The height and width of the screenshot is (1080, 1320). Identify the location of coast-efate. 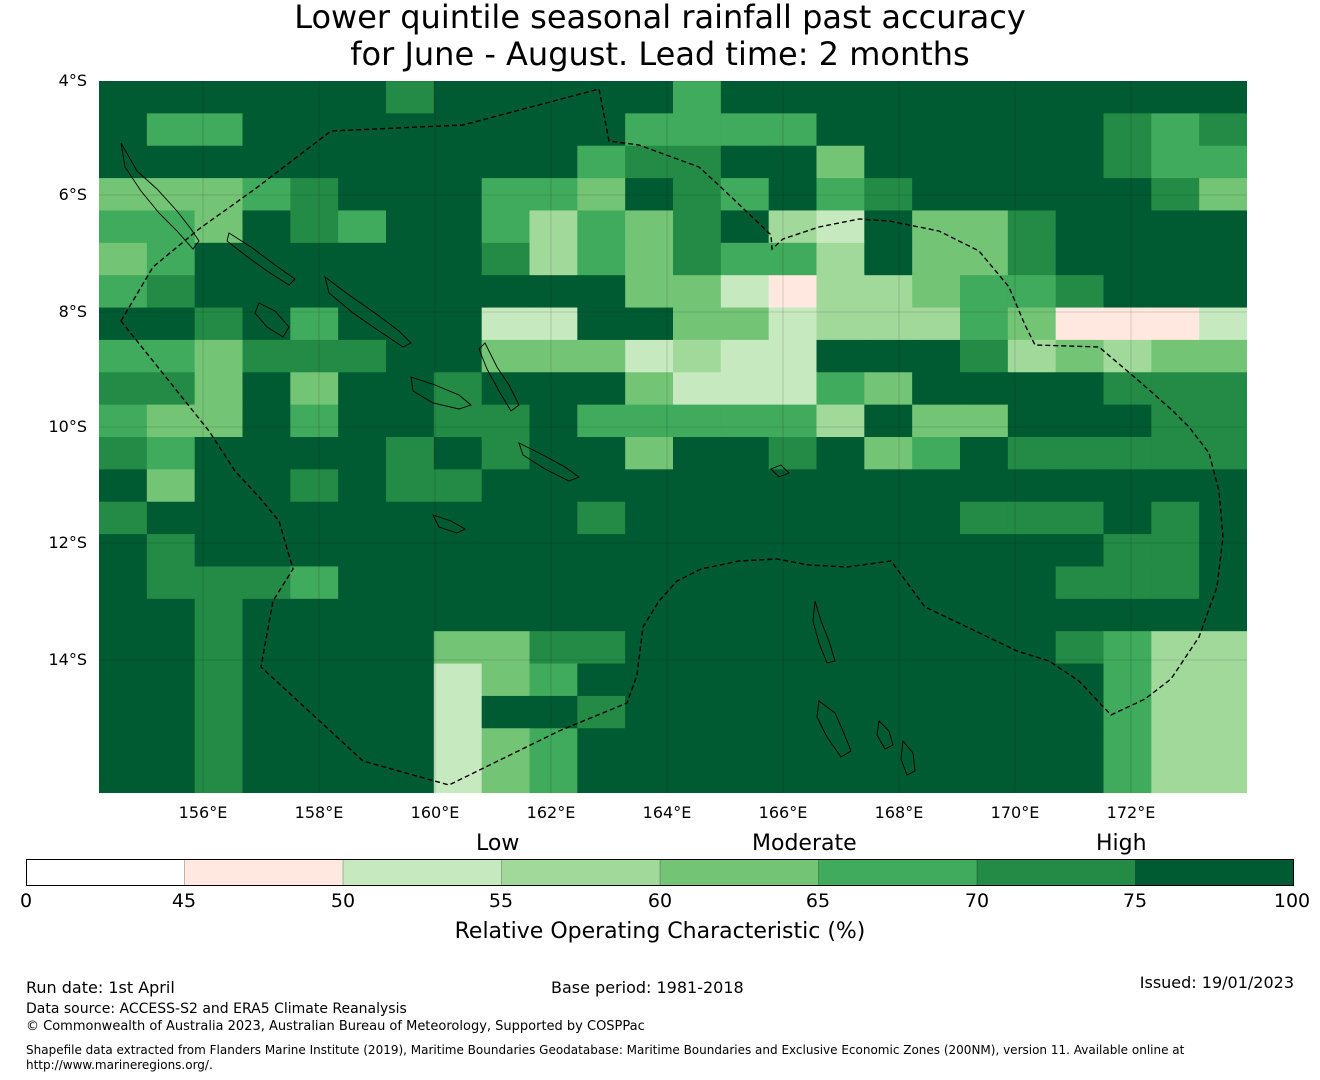
(908, 757).